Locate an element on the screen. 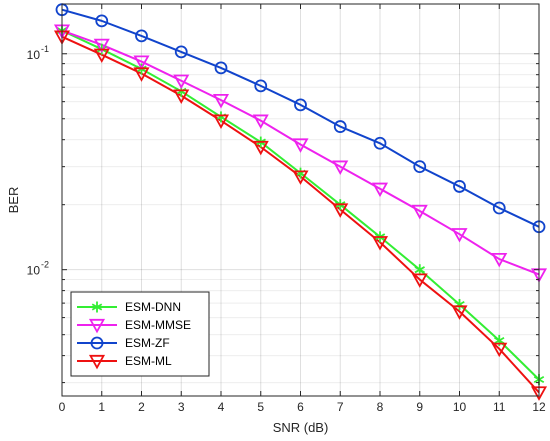  x-tick-label: 12 is located at coordinates (539, 407).